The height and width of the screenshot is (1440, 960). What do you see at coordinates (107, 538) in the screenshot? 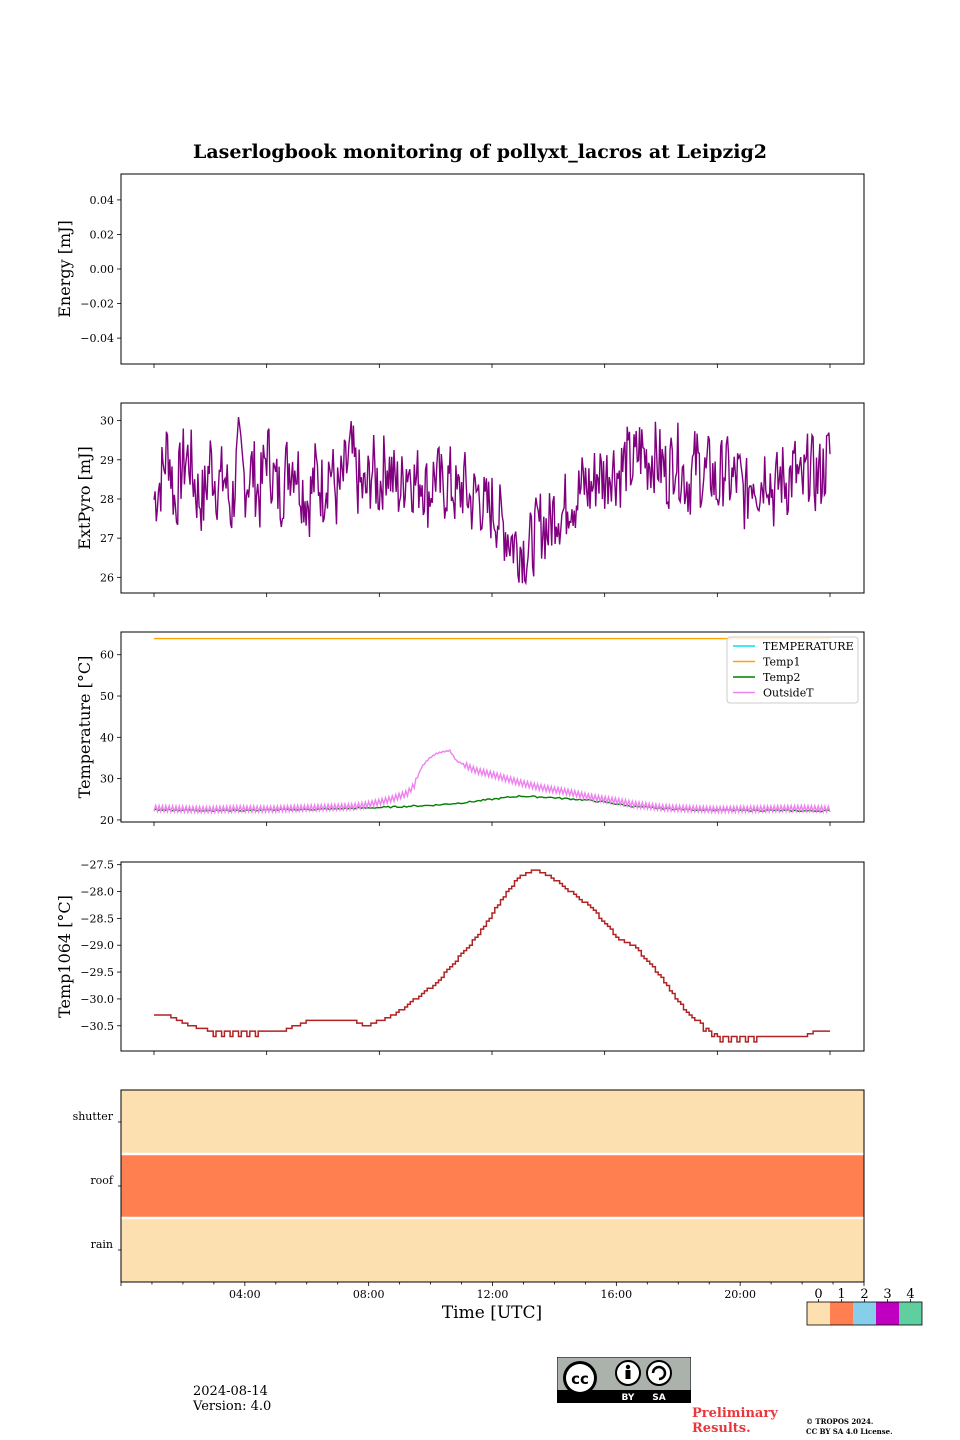
I see `y-tick-label: 27` at bounding box center [107, 538].